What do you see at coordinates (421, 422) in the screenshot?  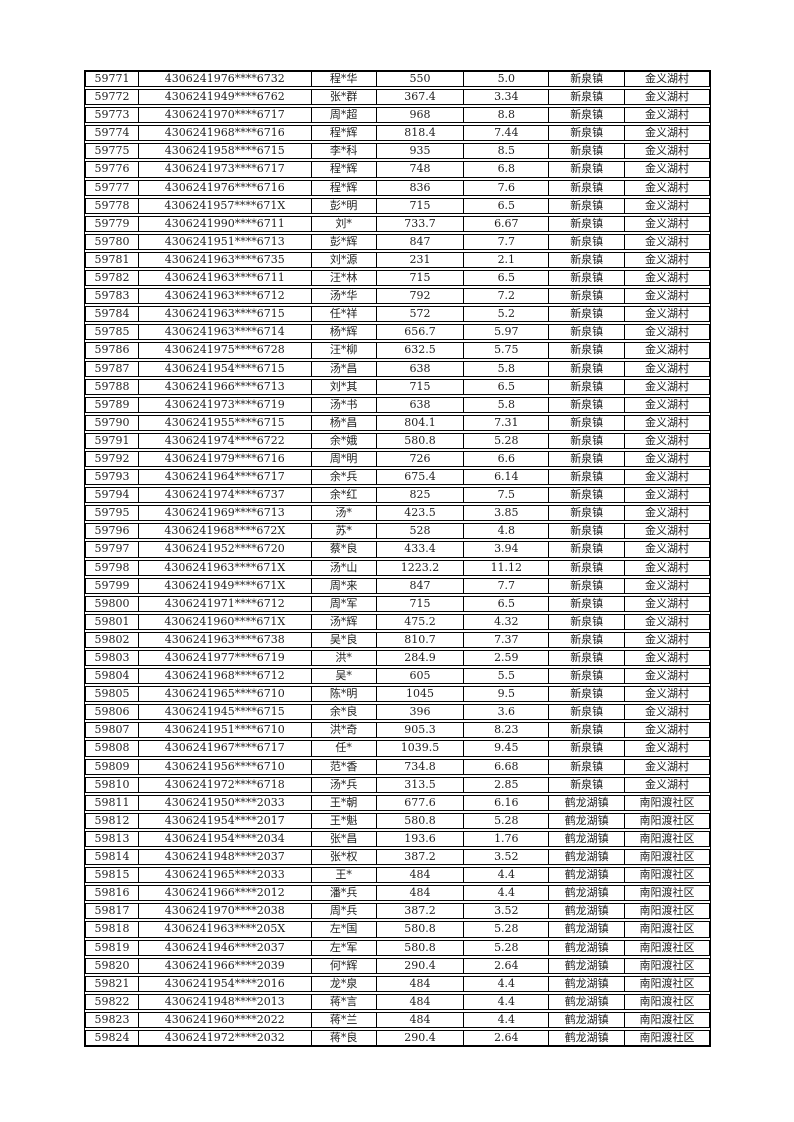 I see `cell-amount: 804.1` at bounding box center [421, 422].